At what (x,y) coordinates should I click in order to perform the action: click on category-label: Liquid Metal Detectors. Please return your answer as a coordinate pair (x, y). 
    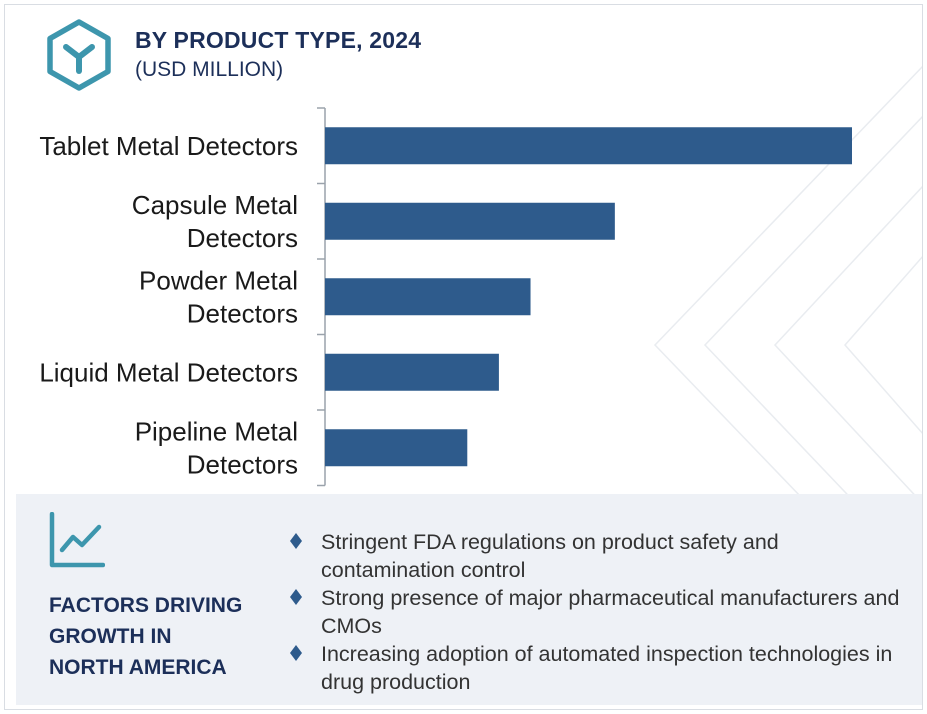
    Looking at the image, I should click on (168, 372).